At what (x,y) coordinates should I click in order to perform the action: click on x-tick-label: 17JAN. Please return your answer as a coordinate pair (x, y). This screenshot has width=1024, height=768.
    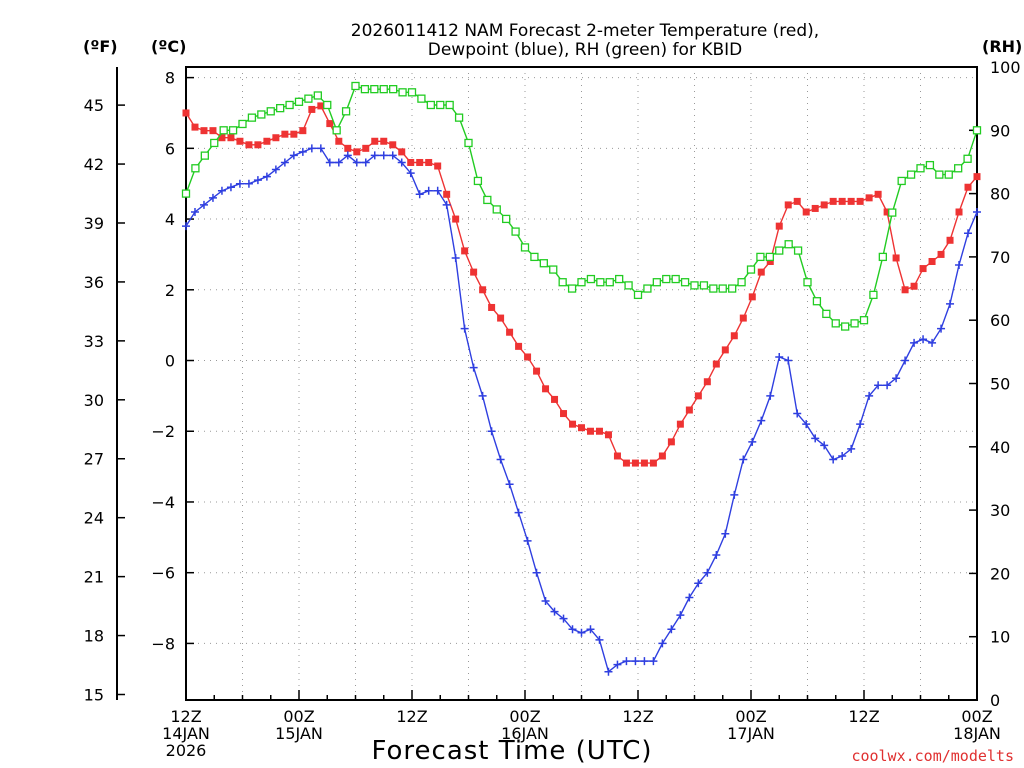
    Looking at the image, I should click on (751, 733).